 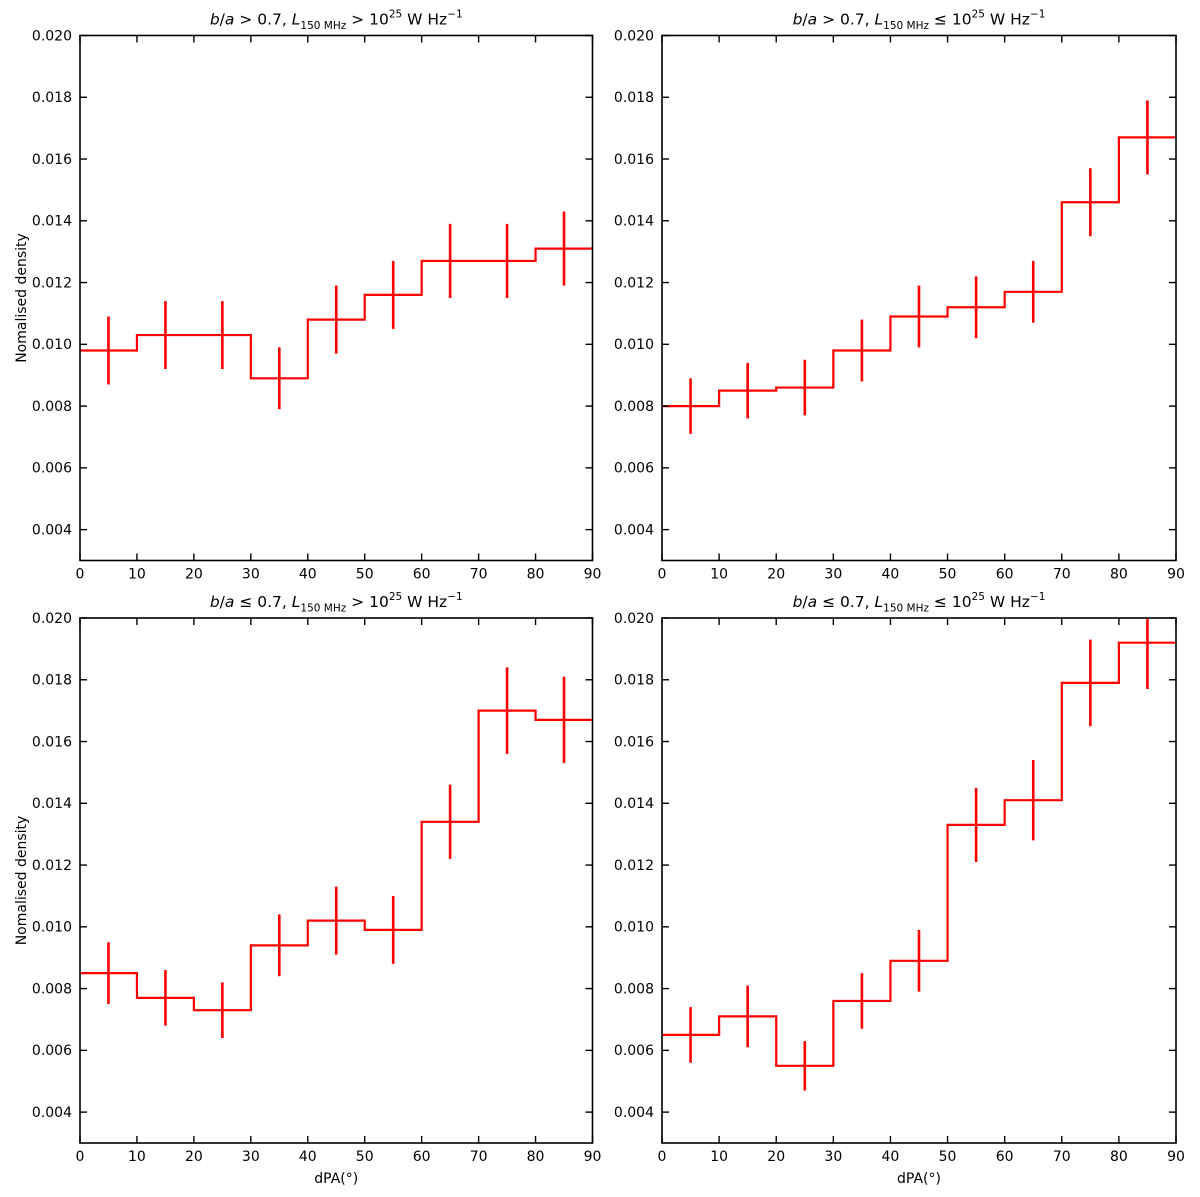 What do you see at coordinates (336, 21) in the screenshot?
I see `panel-title: b/a > 0.7, L150 MHz > 1025 W Hz−1` at bounding box center [336, 21].